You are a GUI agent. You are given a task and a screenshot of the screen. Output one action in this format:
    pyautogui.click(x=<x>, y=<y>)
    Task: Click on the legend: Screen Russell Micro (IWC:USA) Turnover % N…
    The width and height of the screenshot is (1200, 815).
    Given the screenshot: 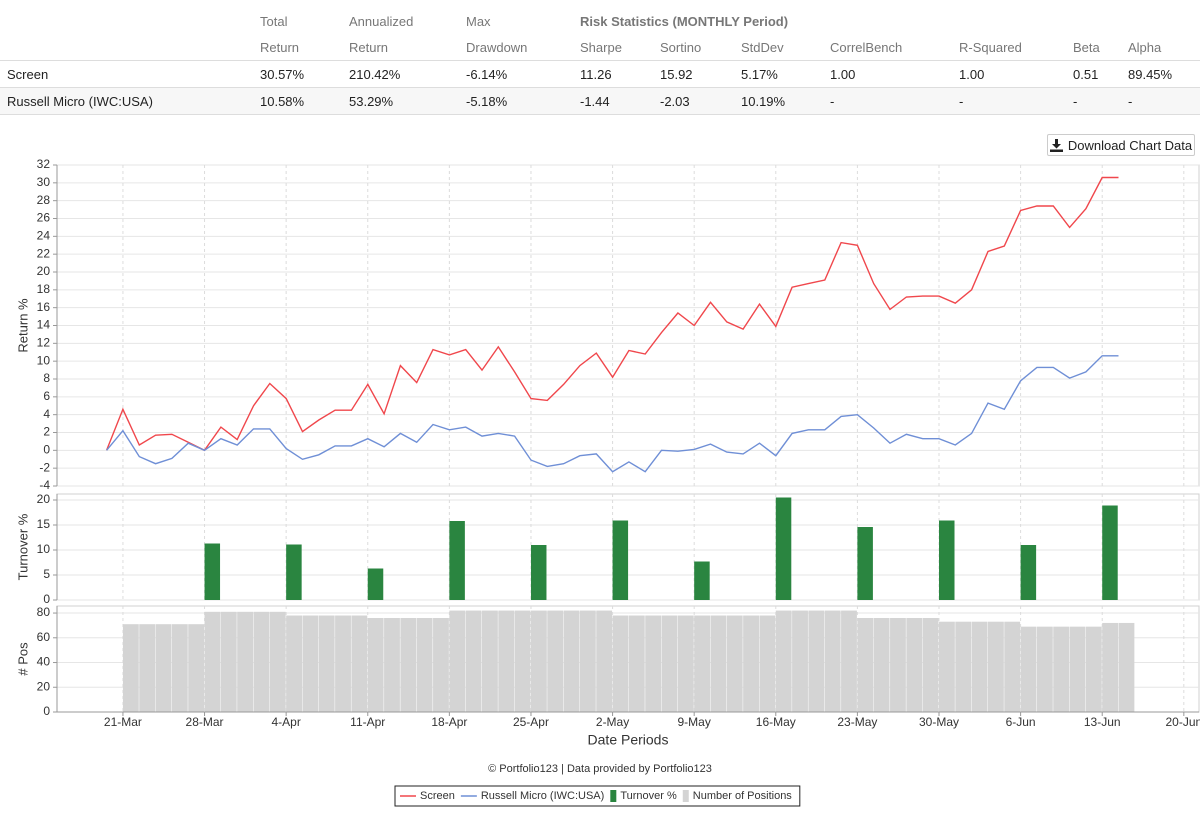 What is the action you would take?
    pyautogui.click(x=597, y=796)
    